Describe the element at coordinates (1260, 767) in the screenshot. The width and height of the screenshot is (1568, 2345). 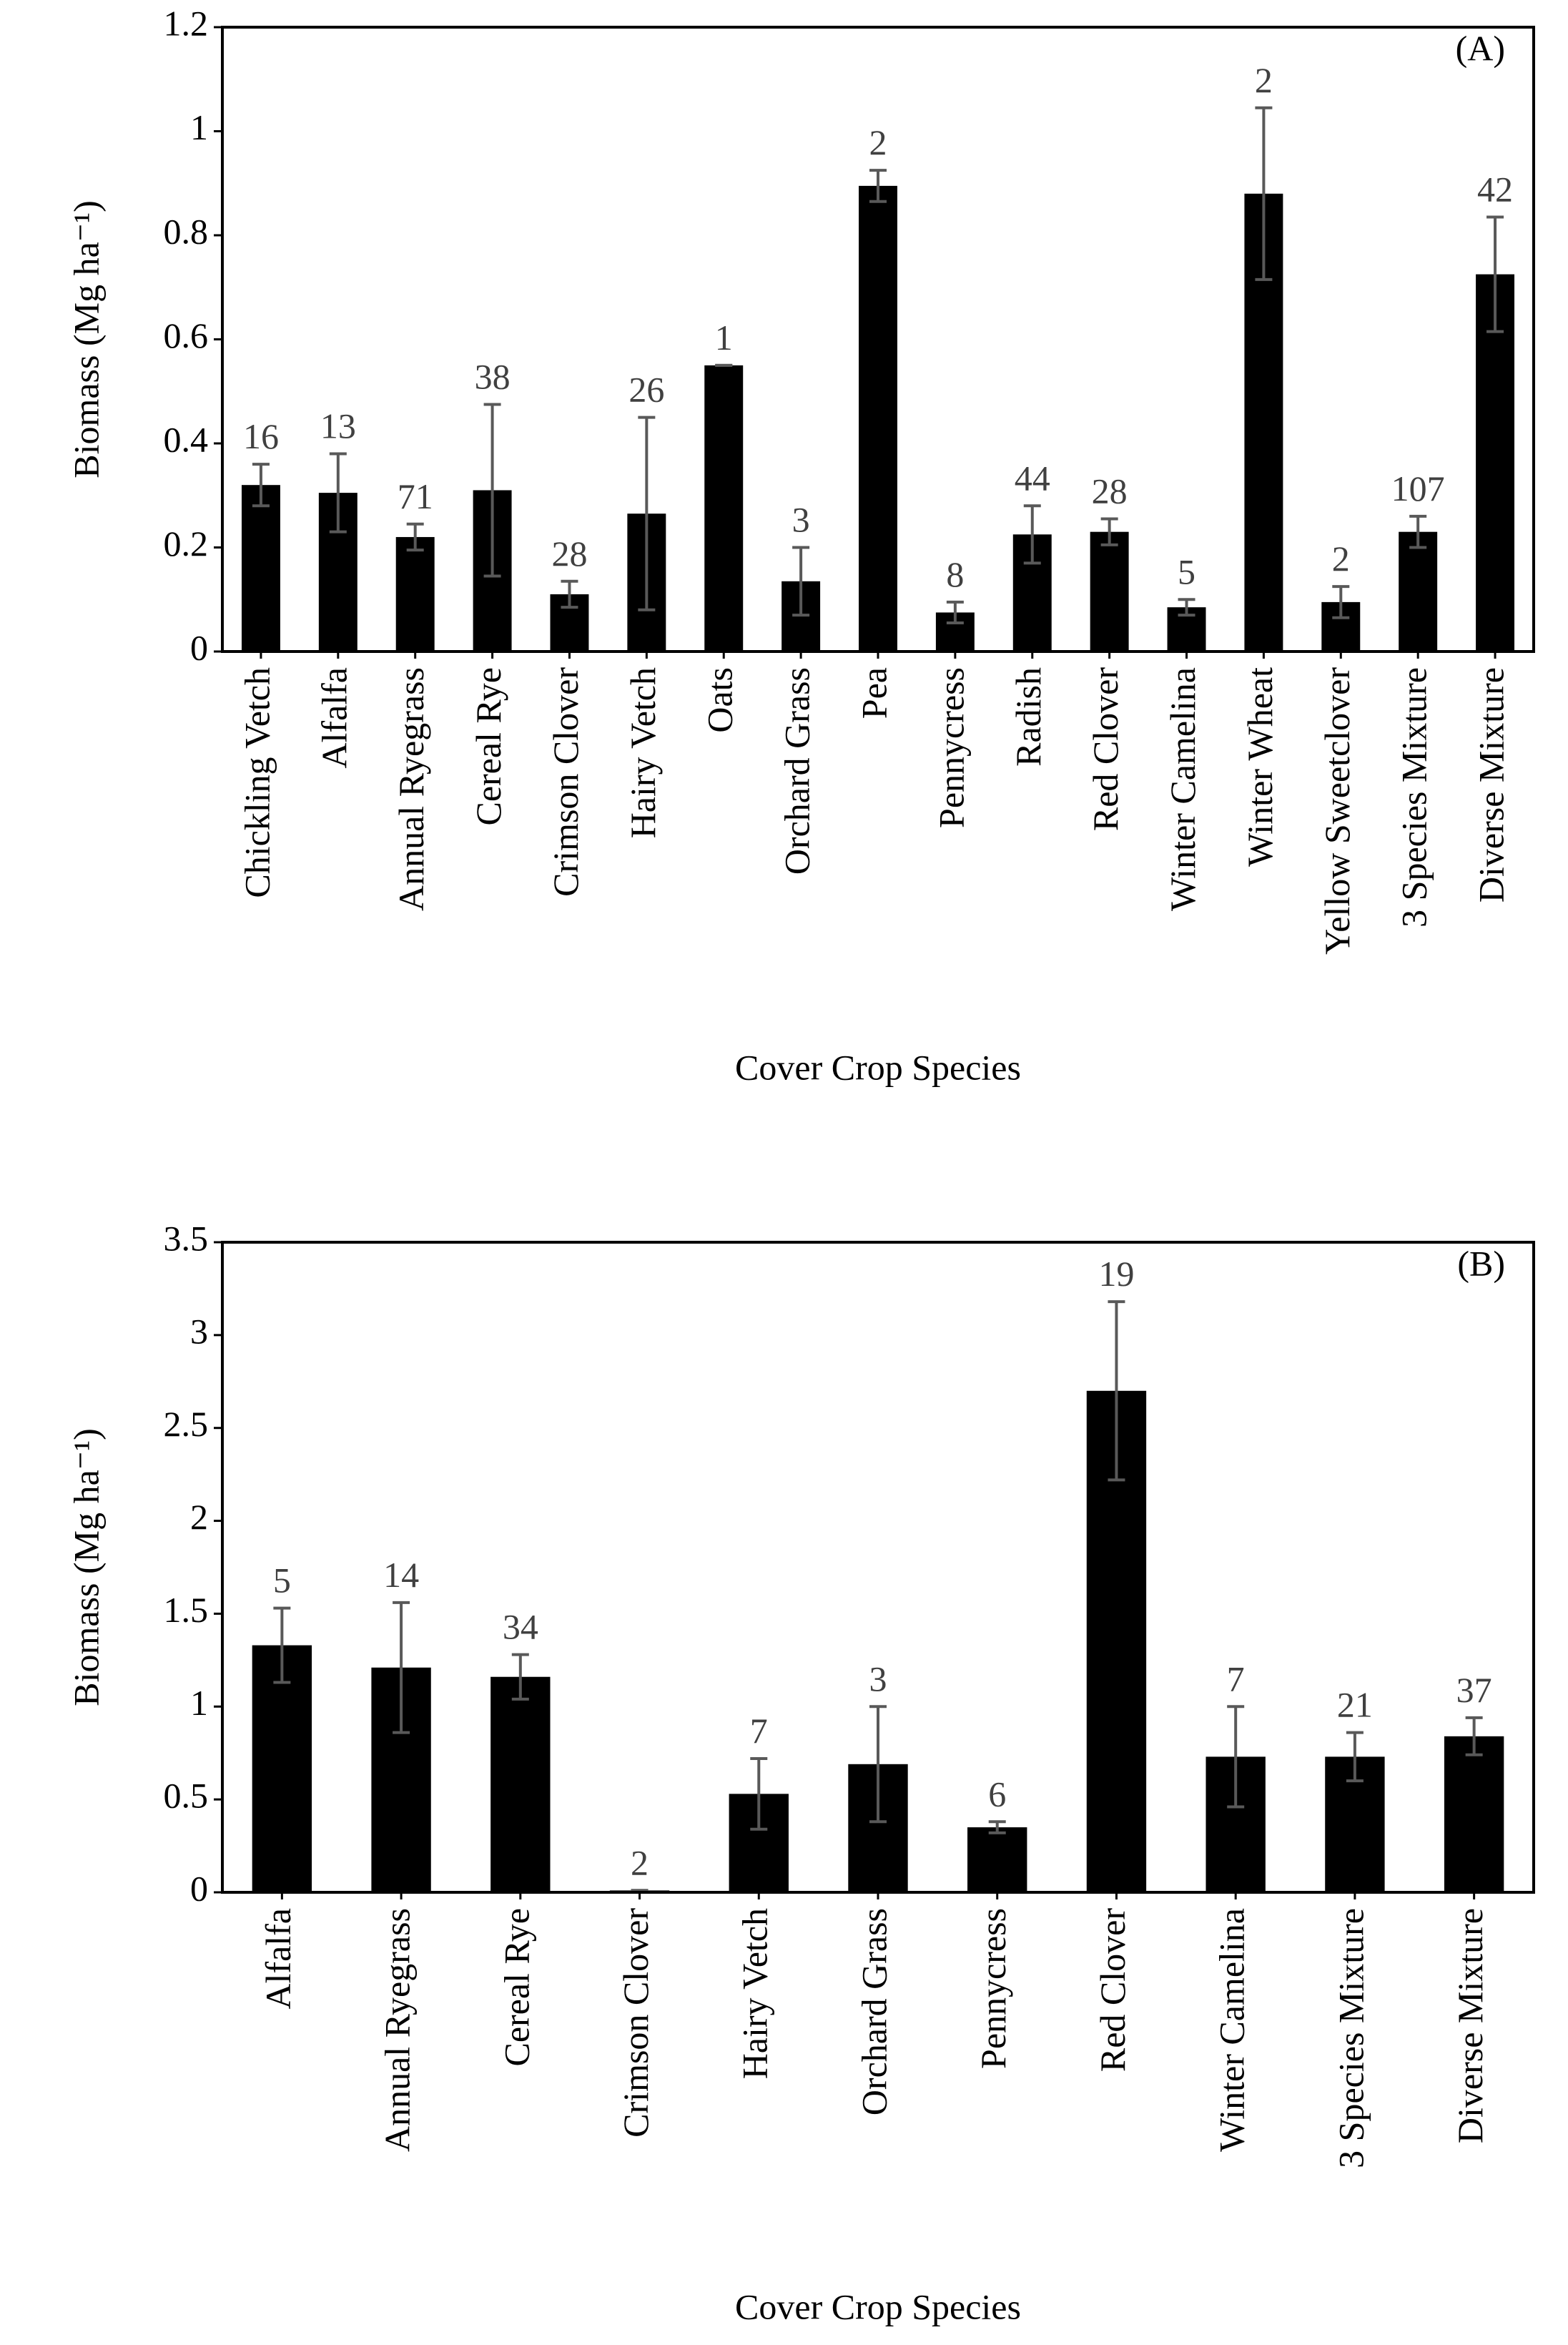
I see `x-tick-label: Winter Wheat` at that location.